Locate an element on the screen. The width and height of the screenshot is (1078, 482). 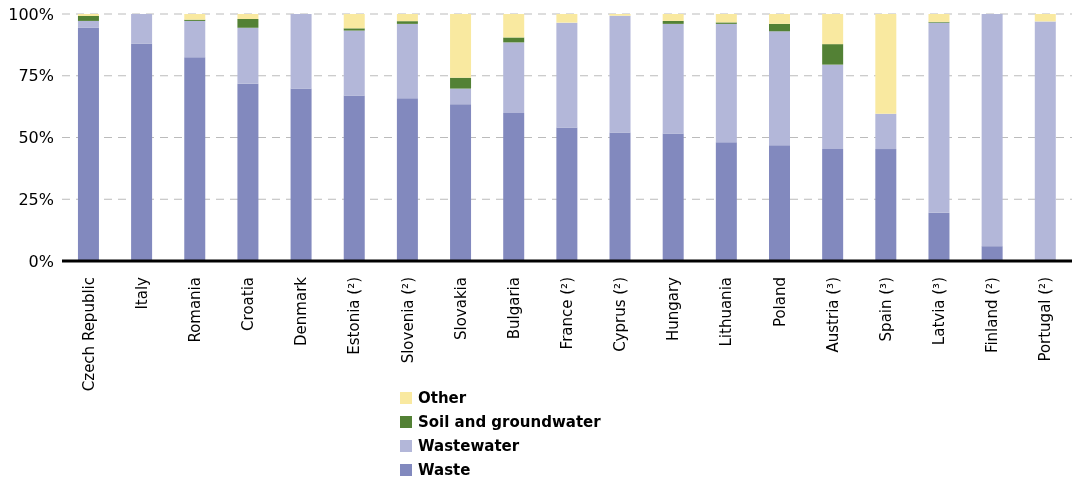
x-tick-label: Cyprus (²) is located at coordinates (620, 314).